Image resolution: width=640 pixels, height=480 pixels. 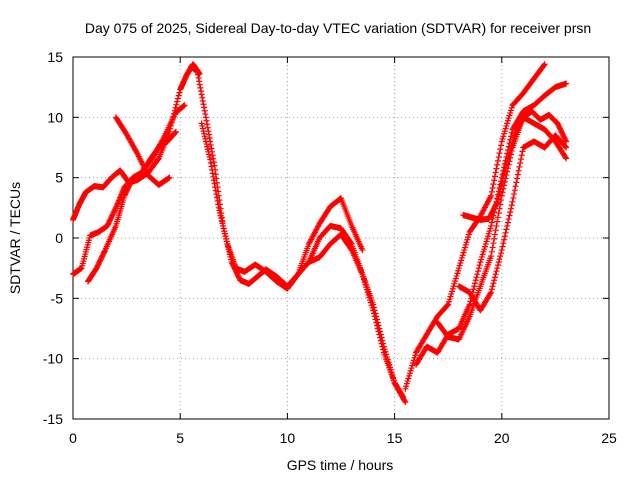 What do you see at coordinates (59, 178) in the screenshot?
I see `y-tick-label: 5` at bounding box center [59, 178].